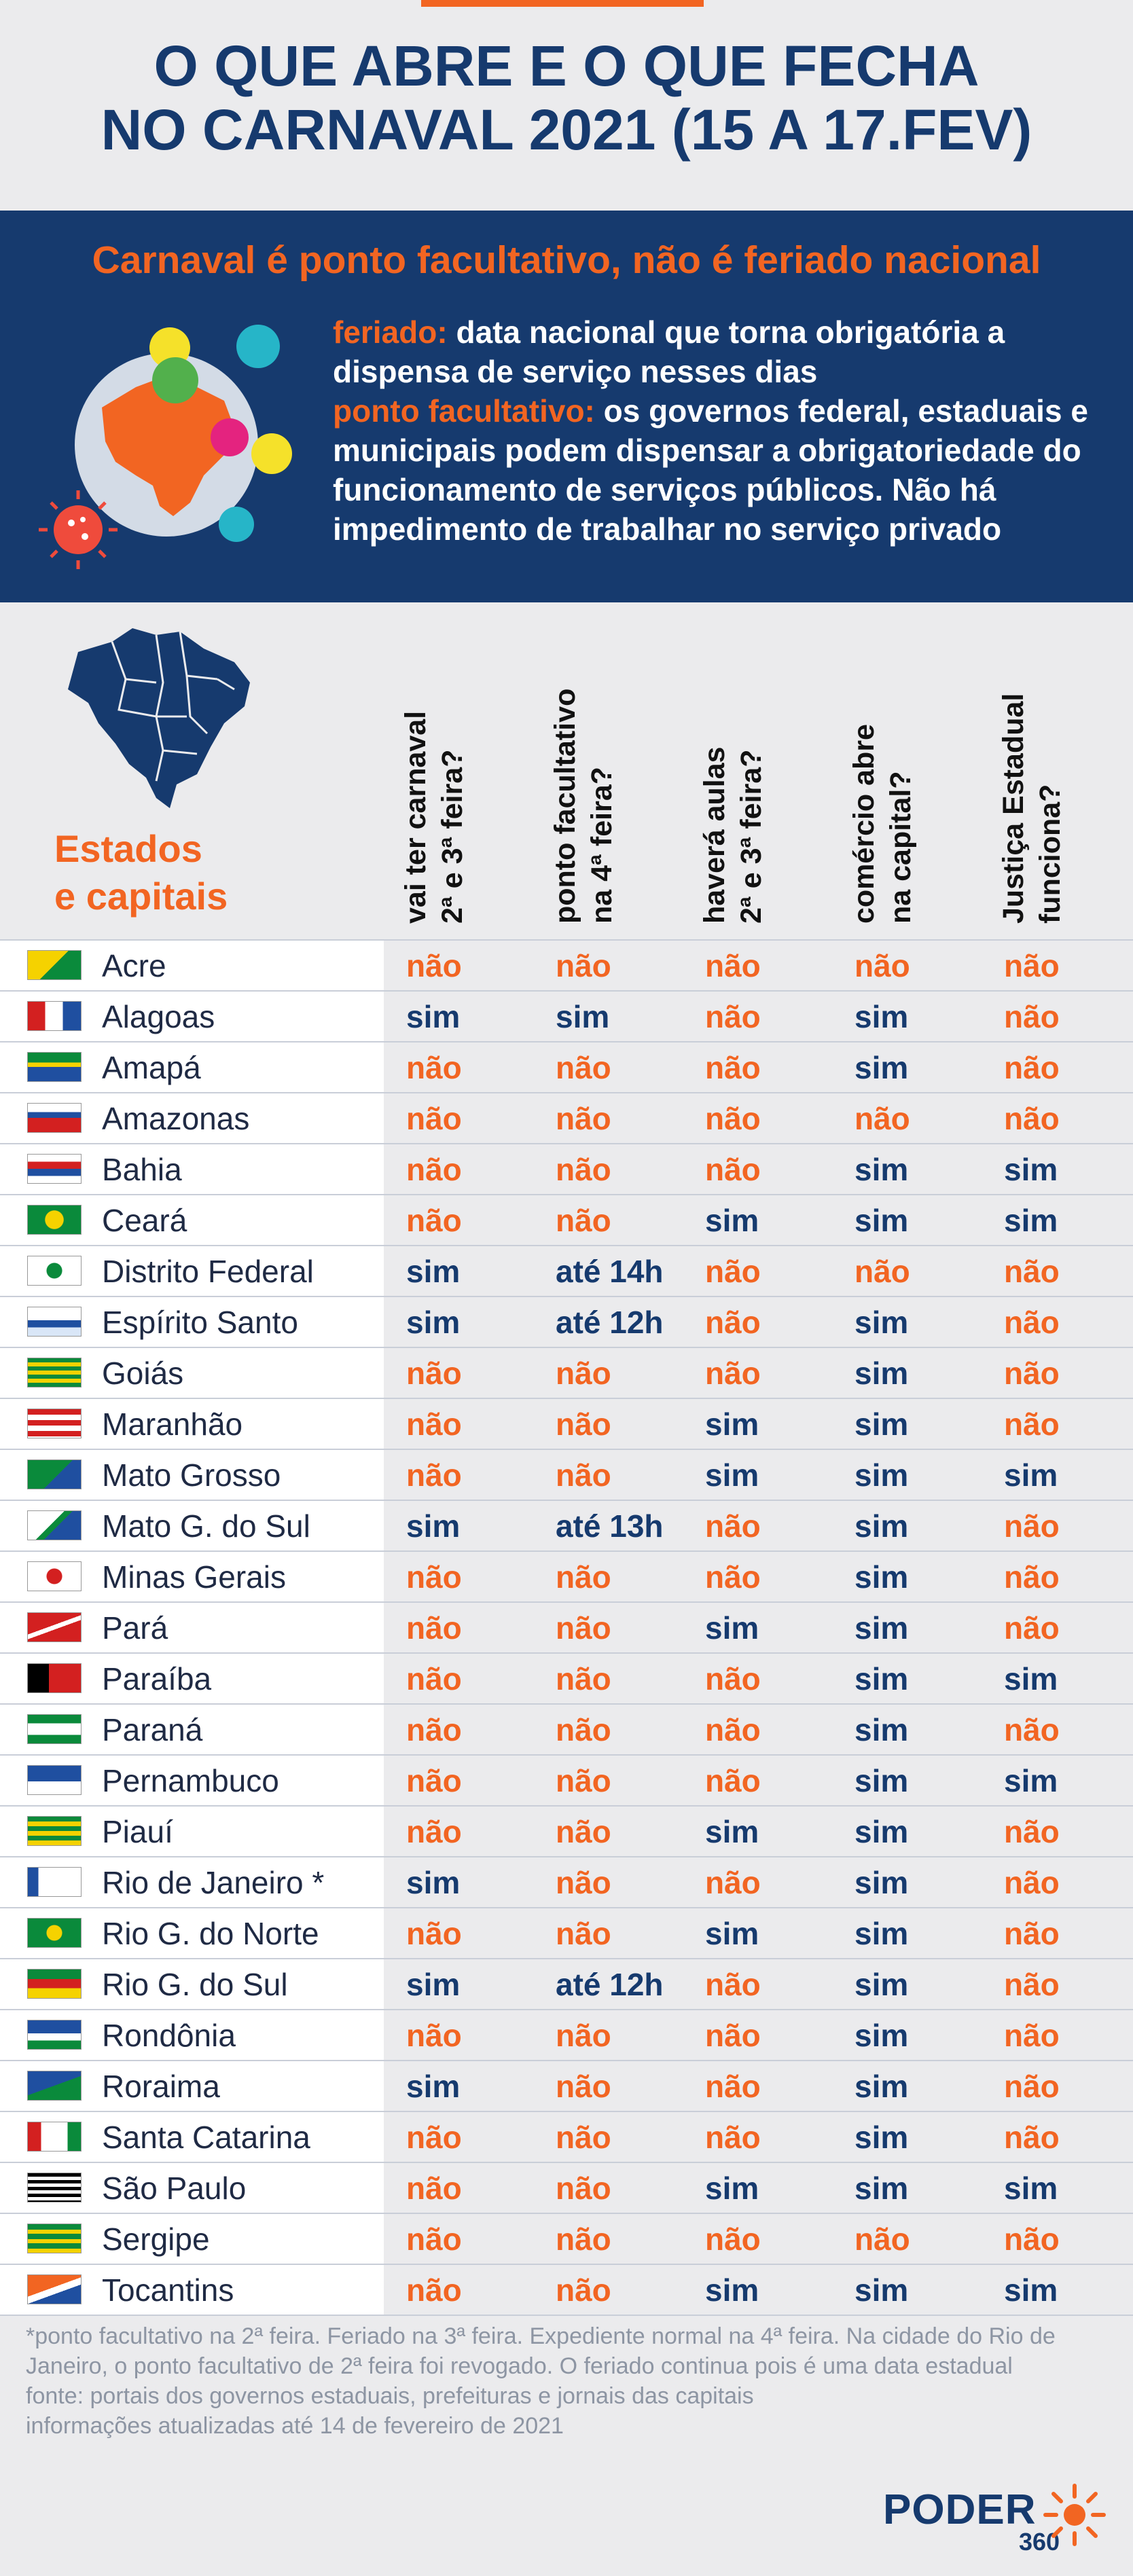 This screenshot has width=1133, height=2576. What do you see at coordinates (152, 1729) in the screenshot?
I see `state-name: Paraná` at bounding box center [152, 1729].